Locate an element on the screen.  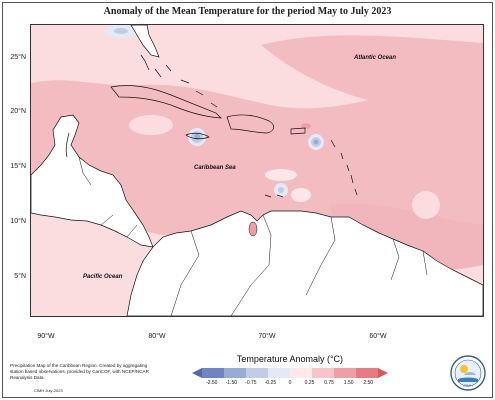
hispaniola is located at coordinates (250, 124).